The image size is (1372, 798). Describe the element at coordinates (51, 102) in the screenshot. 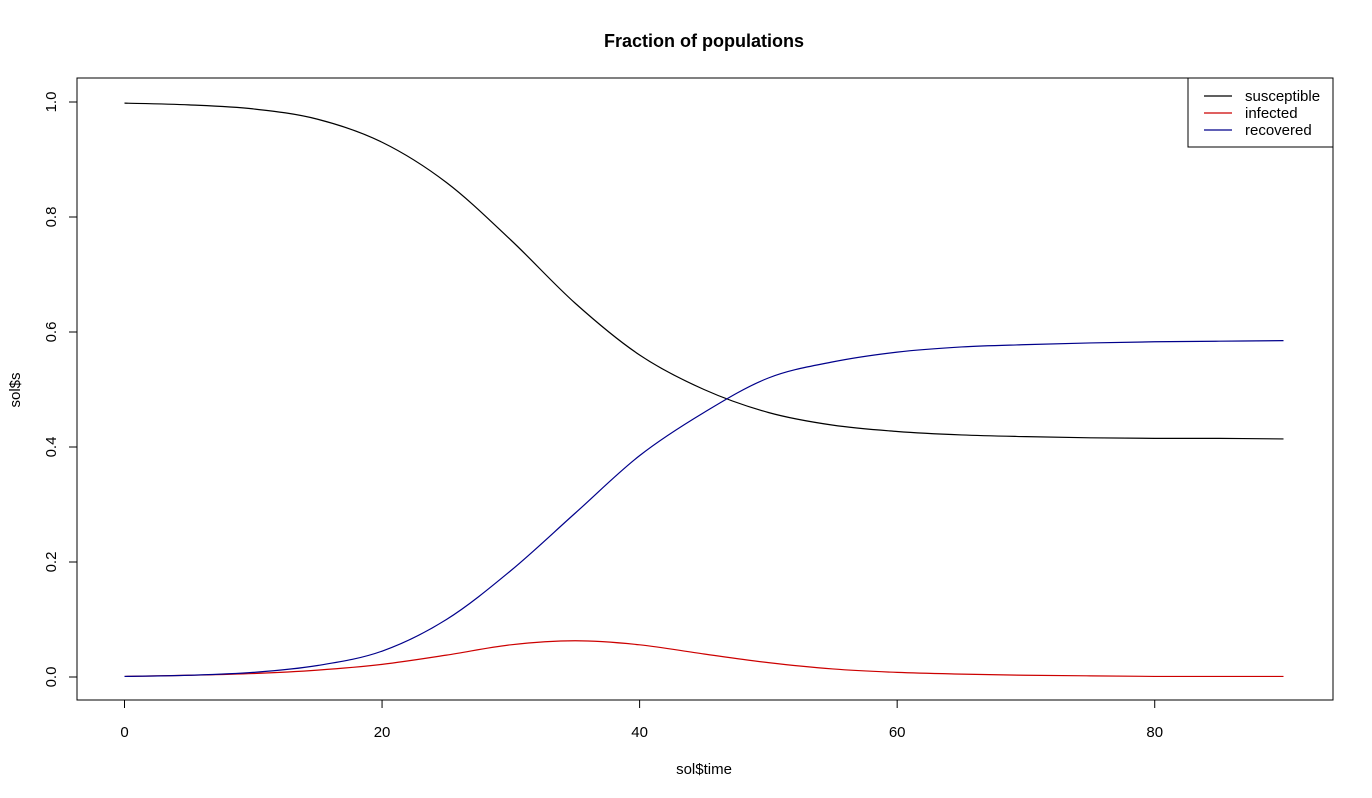

I see `y-tick-label: 1.0` at that location.